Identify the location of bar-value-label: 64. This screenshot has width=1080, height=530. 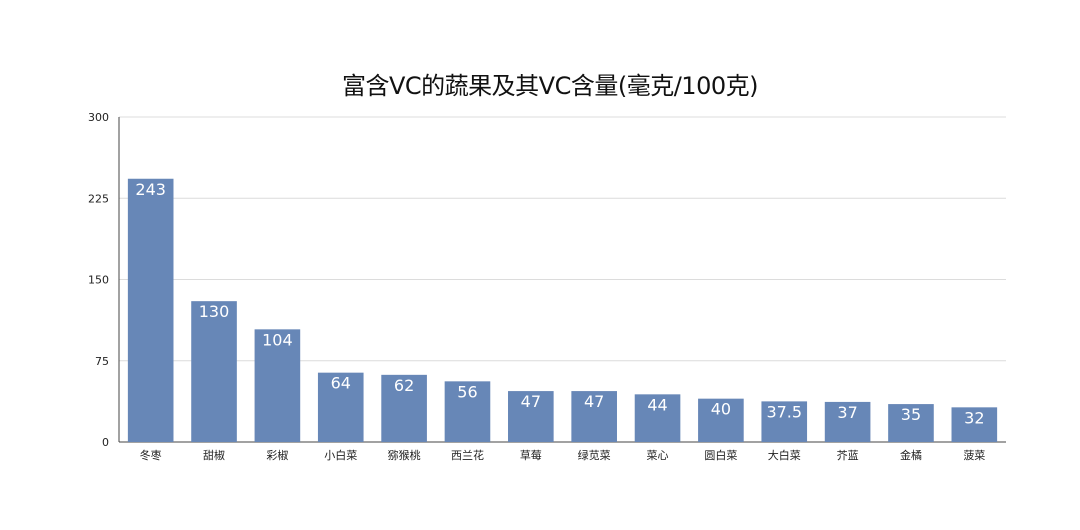
(341, 383).